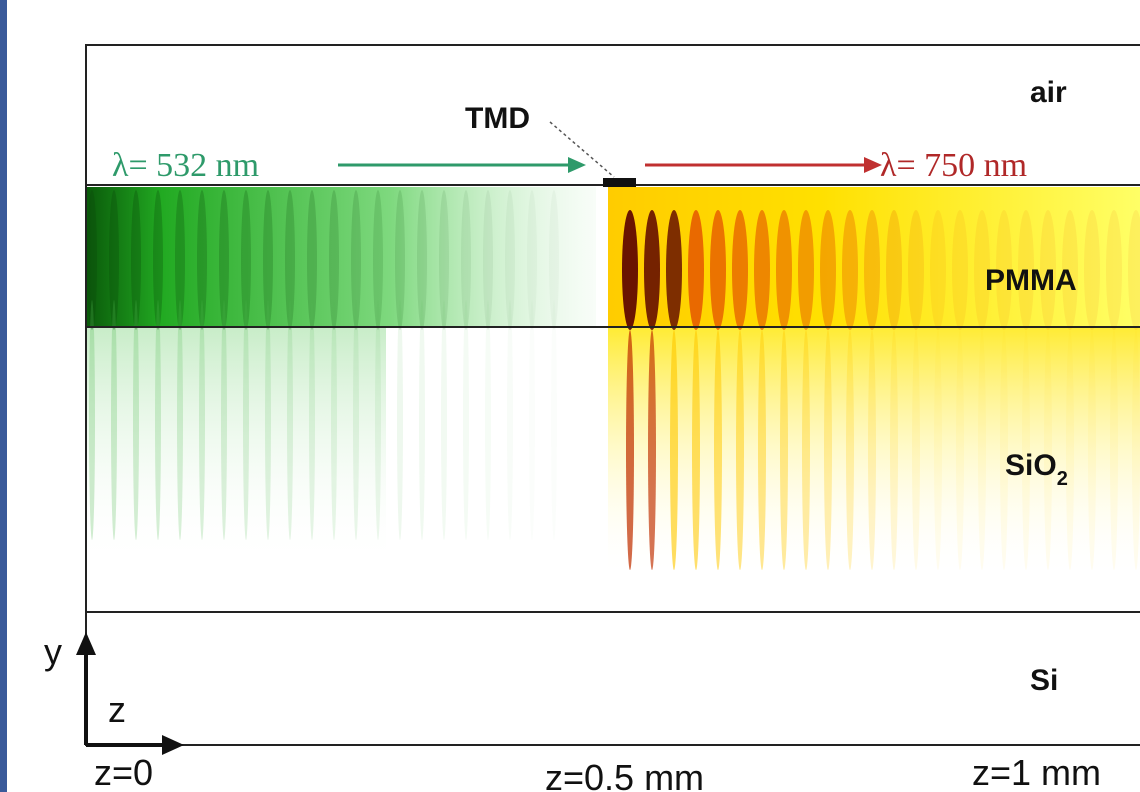  Describe the element at coordinates (624, 774) in the screenshot. I see `position-label: z=0.5 mm` at that location.